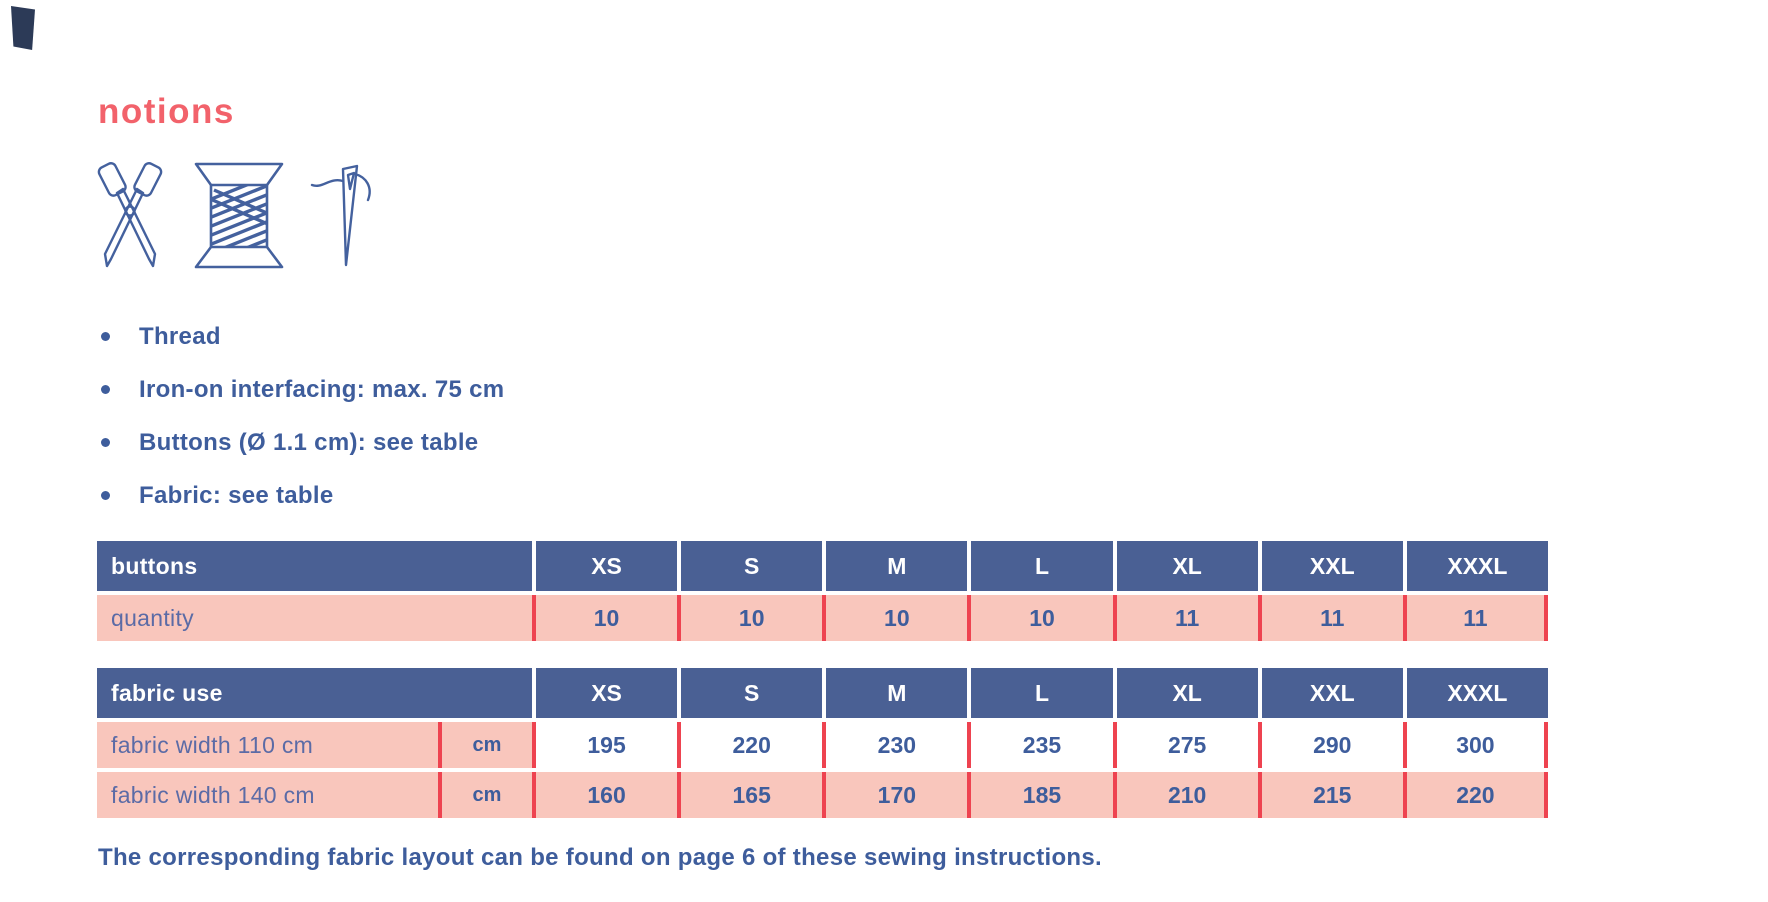  I want to click on row-label: fabric width 140 cm, so click(267, 795).